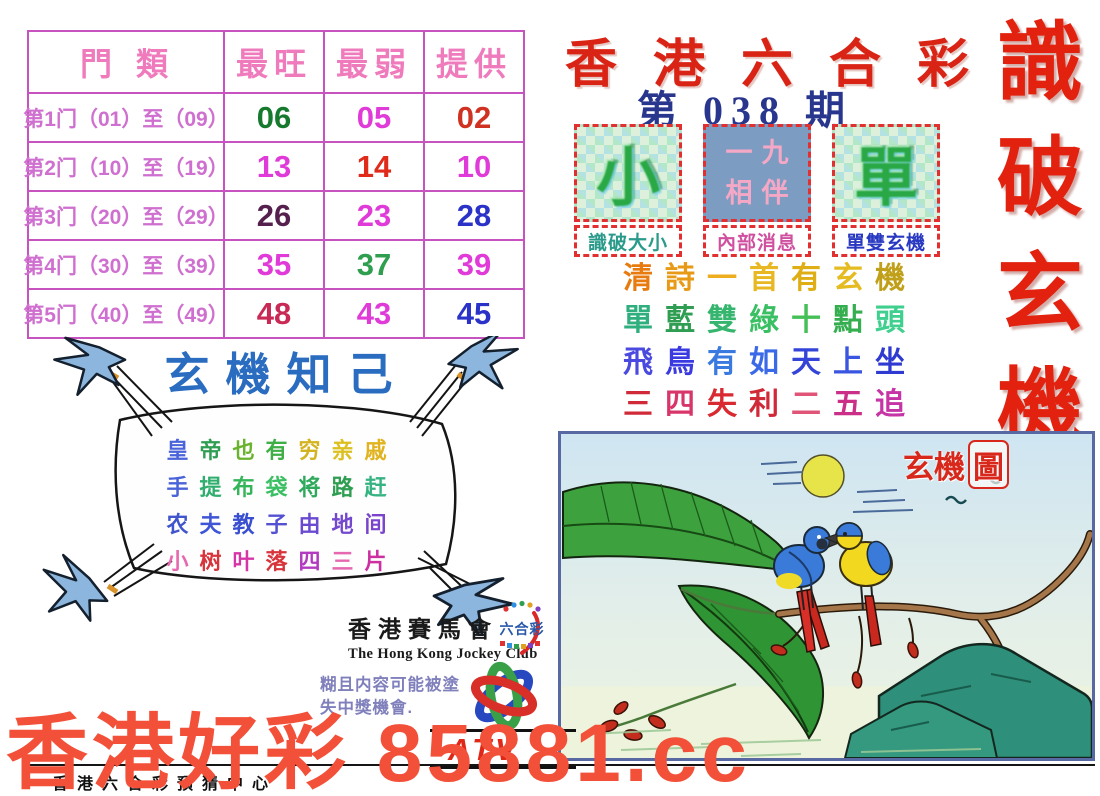 Image resolution: width=1100 pixels, height=796 pixels. What do you see at coordinates (282, 506) in the screenshot?
I see `banner-poem: 皇帝也有穷亲戚 手提布袋将路赶 农夫教子由地间 小树叶落四三片` at bounding box center [282, 506].